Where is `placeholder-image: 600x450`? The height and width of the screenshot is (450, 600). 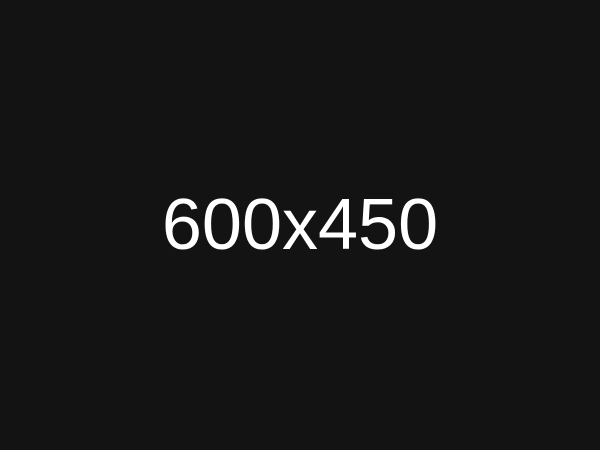
placeholder-image: 600x450 is located at coordinates (300, 225).